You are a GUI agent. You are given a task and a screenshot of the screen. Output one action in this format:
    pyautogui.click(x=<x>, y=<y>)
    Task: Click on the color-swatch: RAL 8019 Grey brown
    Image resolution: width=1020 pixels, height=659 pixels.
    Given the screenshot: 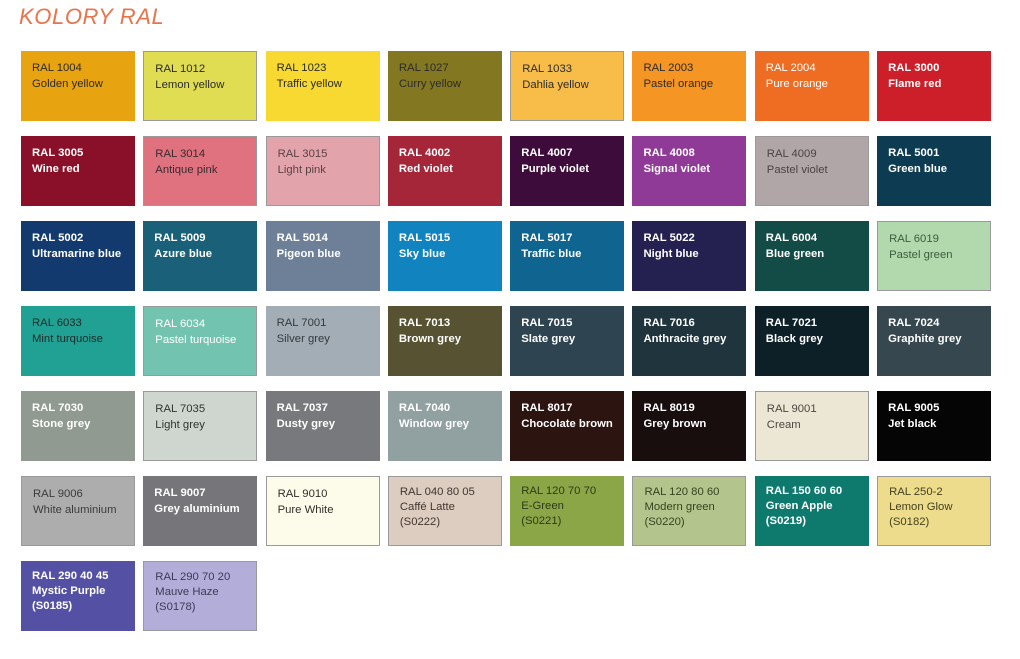 What is the action you would take?
    pyautogui.click(x=689, y=426)
    